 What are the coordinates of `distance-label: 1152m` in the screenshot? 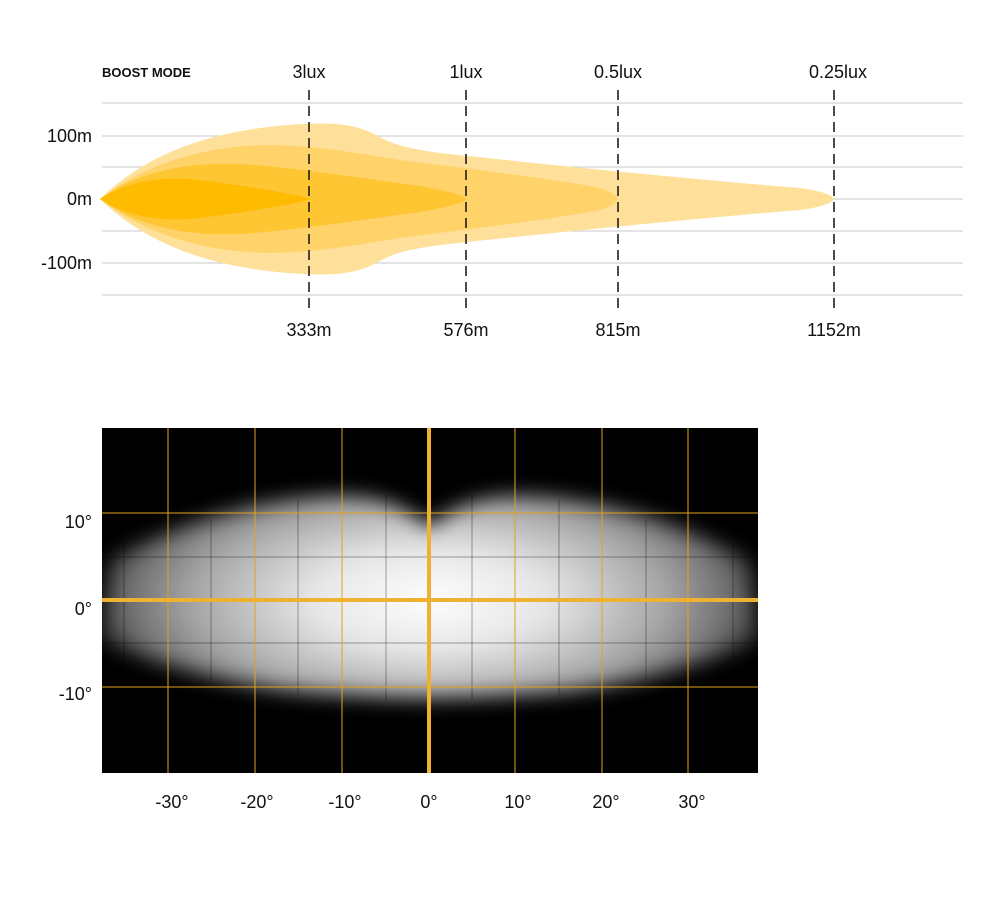 It's located at (834, 330).